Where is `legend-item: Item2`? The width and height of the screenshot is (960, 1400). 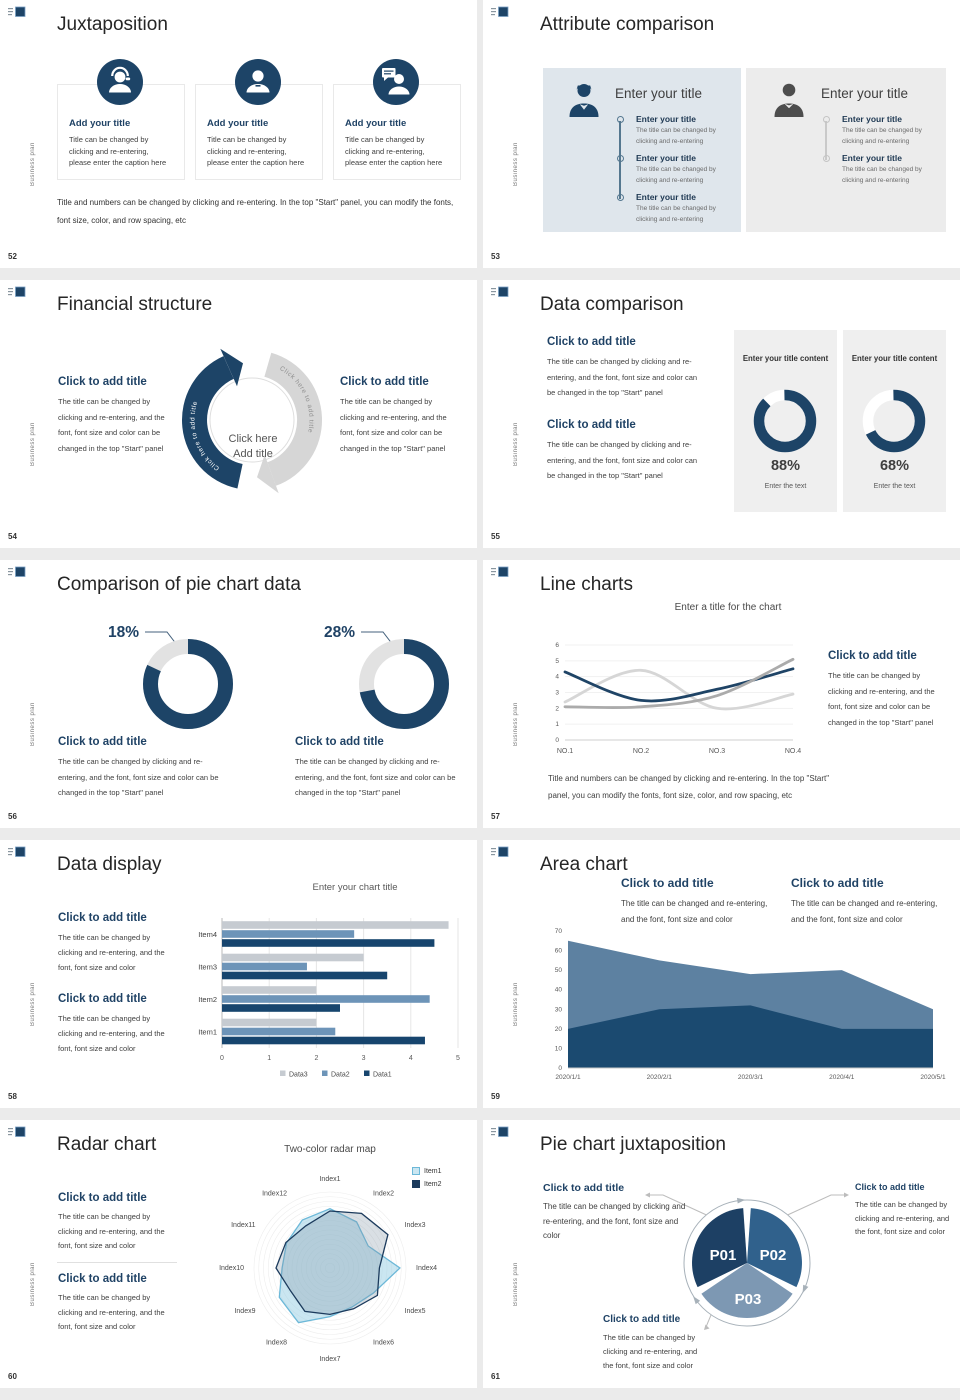 legend-item: Item2 is located at coordinates (427, 1184).